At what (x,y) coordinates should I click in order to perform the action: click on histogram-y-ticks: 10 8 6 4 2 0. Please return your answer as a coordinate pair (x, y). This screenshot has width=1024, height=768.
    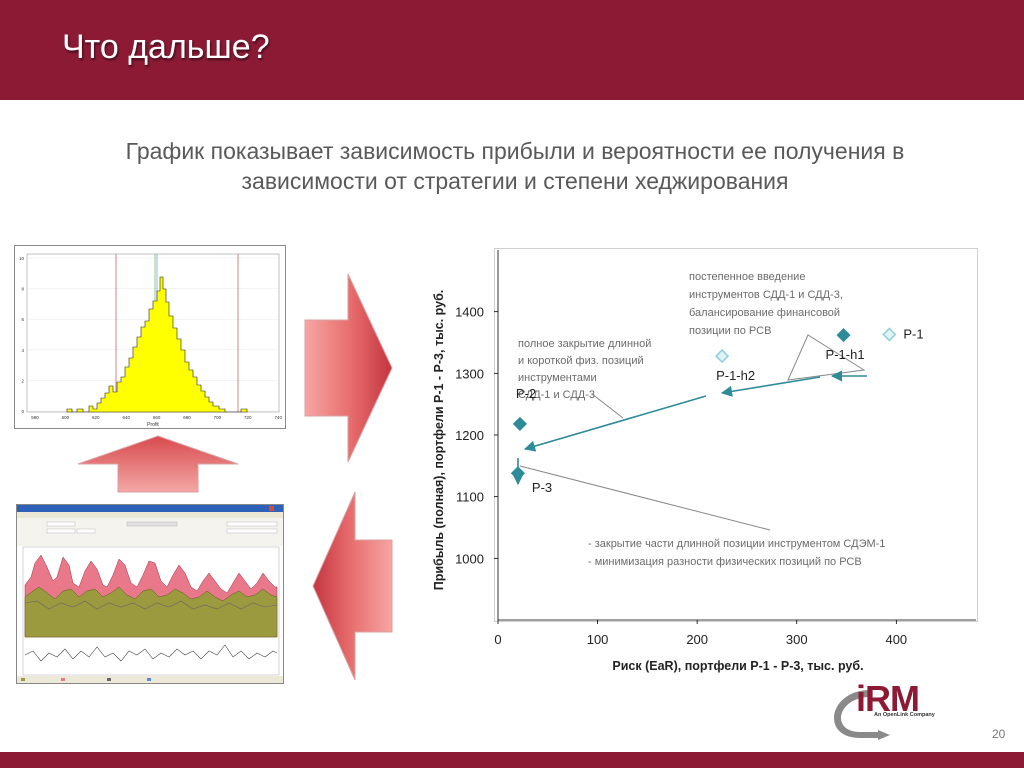
    Looking at the image, I should click on (22, 335).